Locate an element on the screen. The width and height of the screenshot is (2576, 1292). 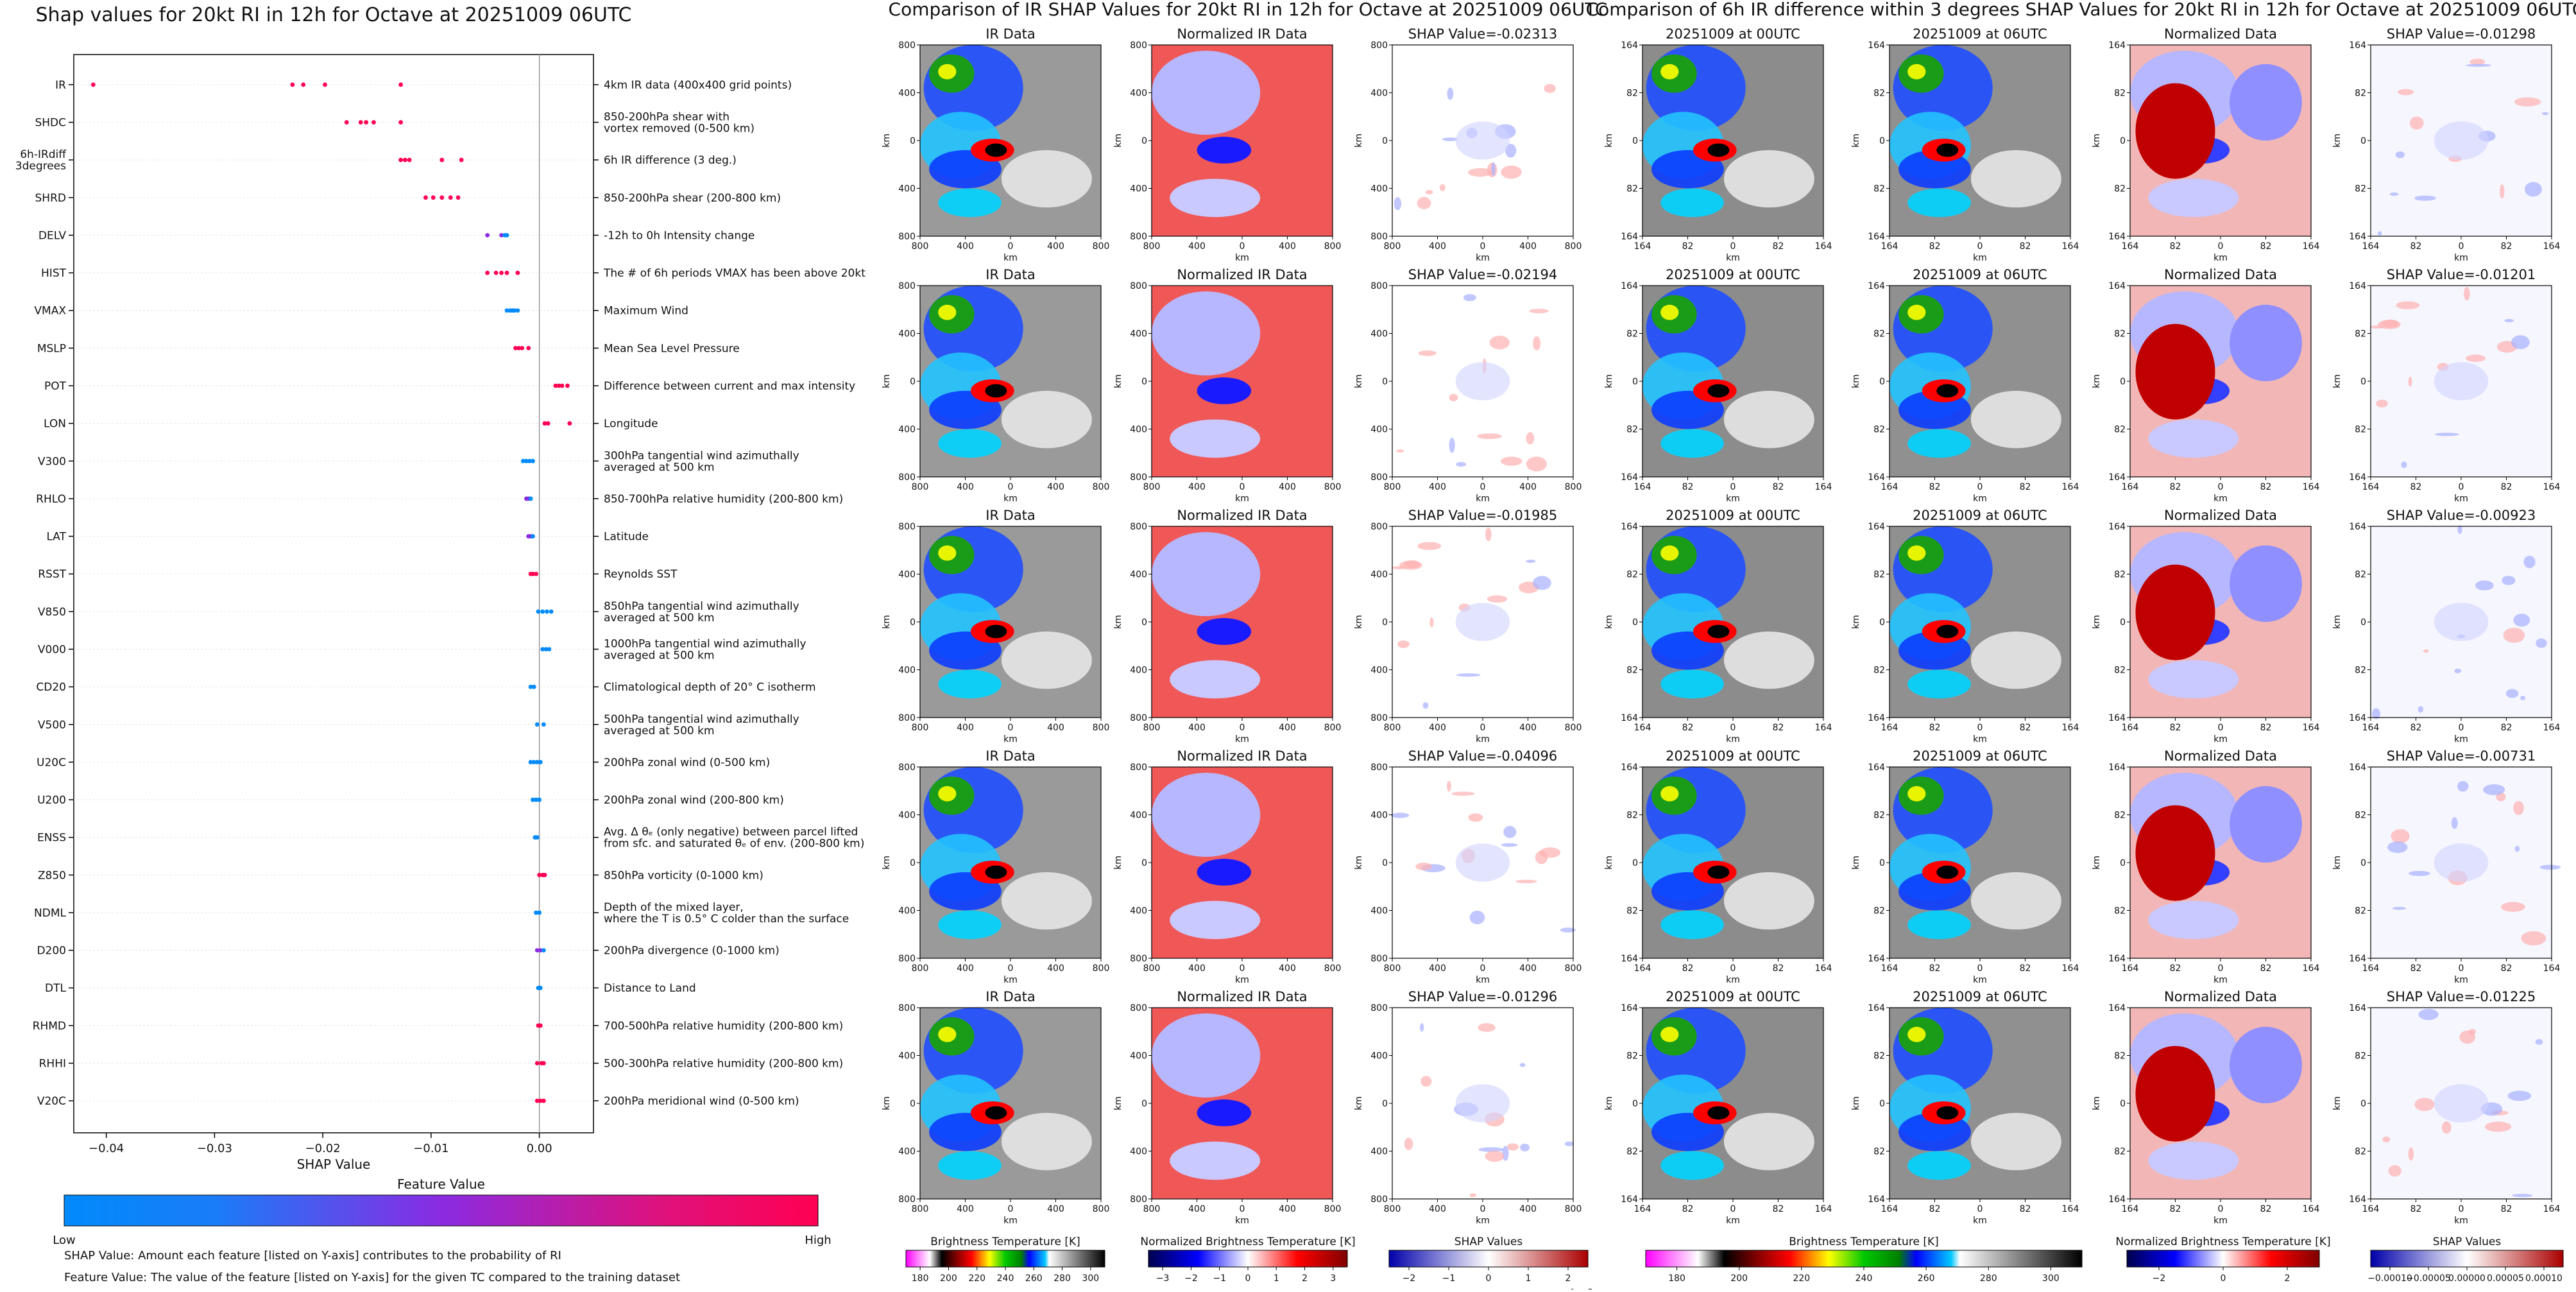
colorbar-tick-label: −1 is located at coordinates (1449, 1278).